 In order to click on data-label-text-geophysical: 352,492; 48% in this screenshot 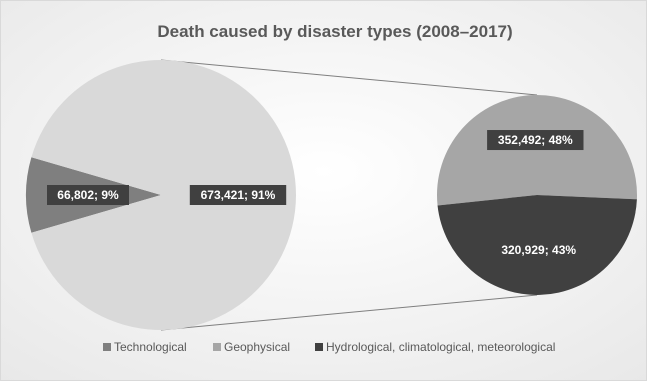, I will do `click(535, 140)`.